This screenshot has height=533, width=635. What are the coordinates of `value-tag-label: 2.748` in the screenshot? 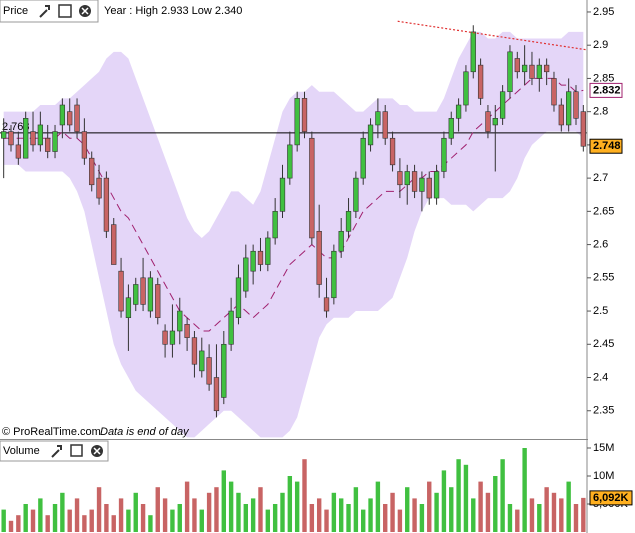 It's located at (607, 146).